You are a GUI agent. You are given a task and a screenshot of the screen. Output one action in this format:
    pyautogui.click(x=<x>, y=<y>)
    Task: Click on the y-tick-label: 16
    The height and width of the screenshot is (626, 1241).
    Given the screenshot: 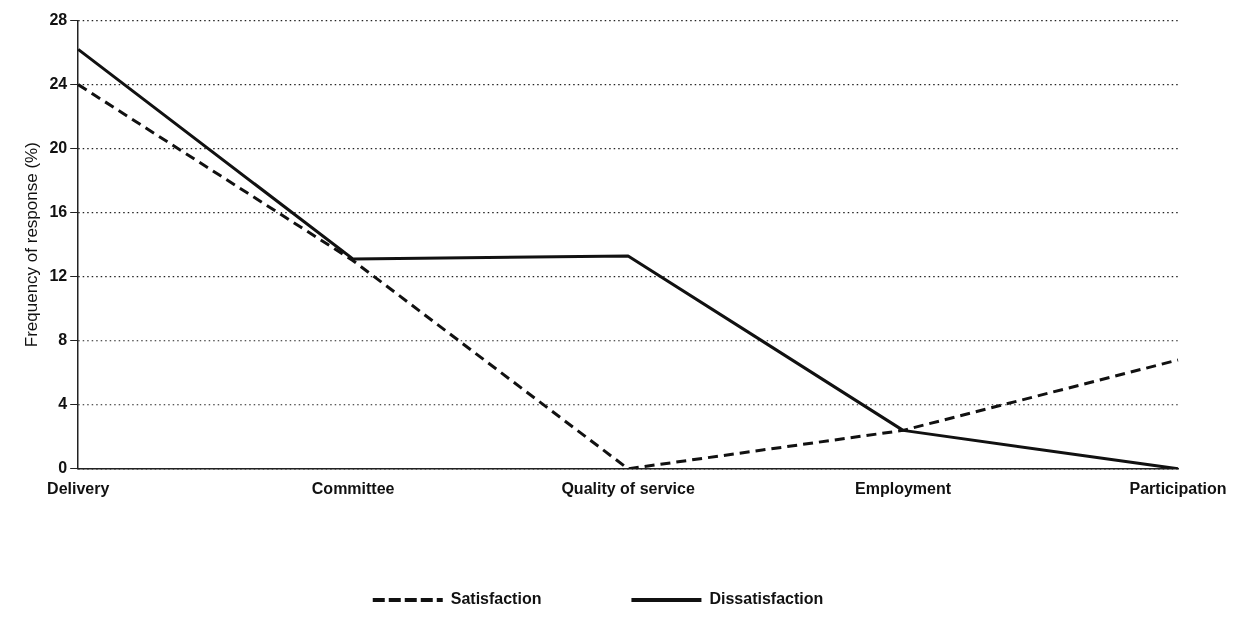 What is the action you would take?
    pyautogui.click(x=58, y=212)
    